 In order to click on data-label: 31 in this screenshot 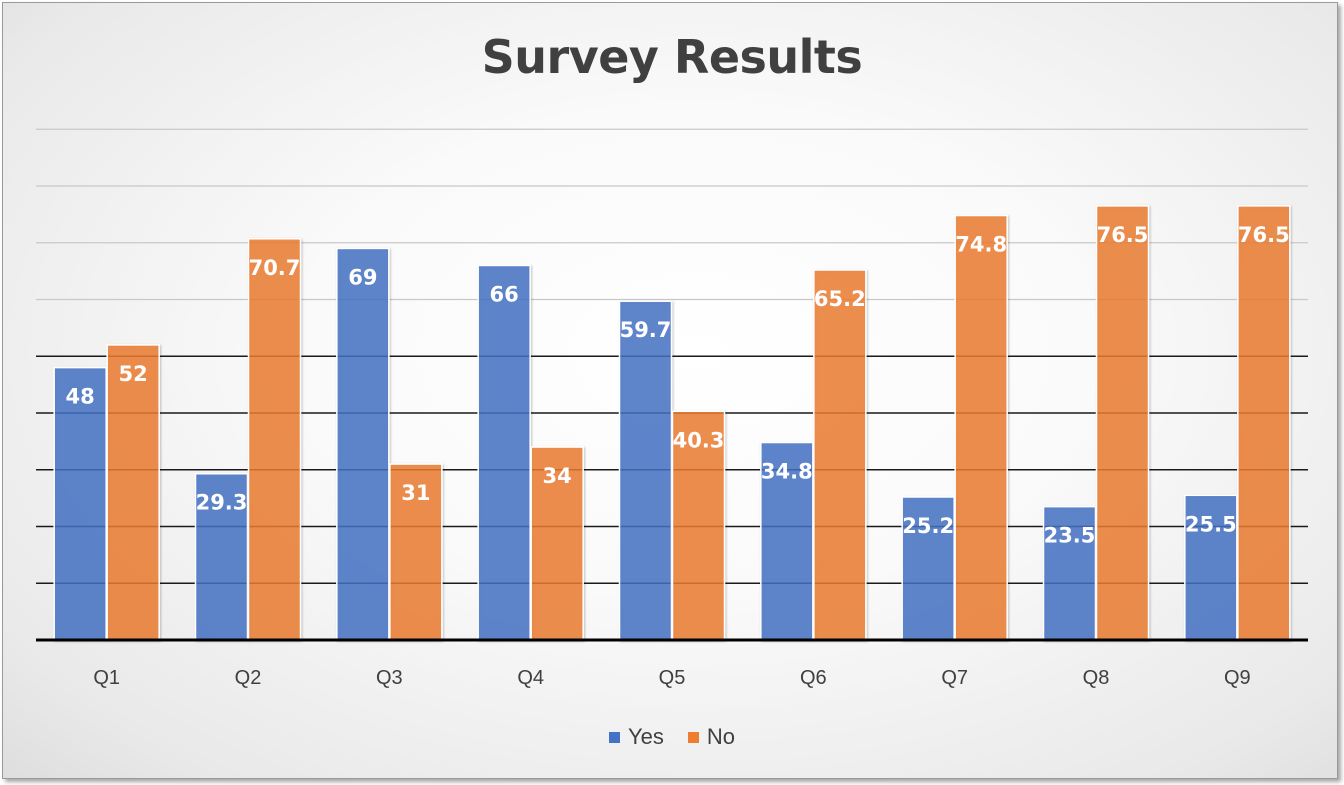, I will do `click(415, 493)`.